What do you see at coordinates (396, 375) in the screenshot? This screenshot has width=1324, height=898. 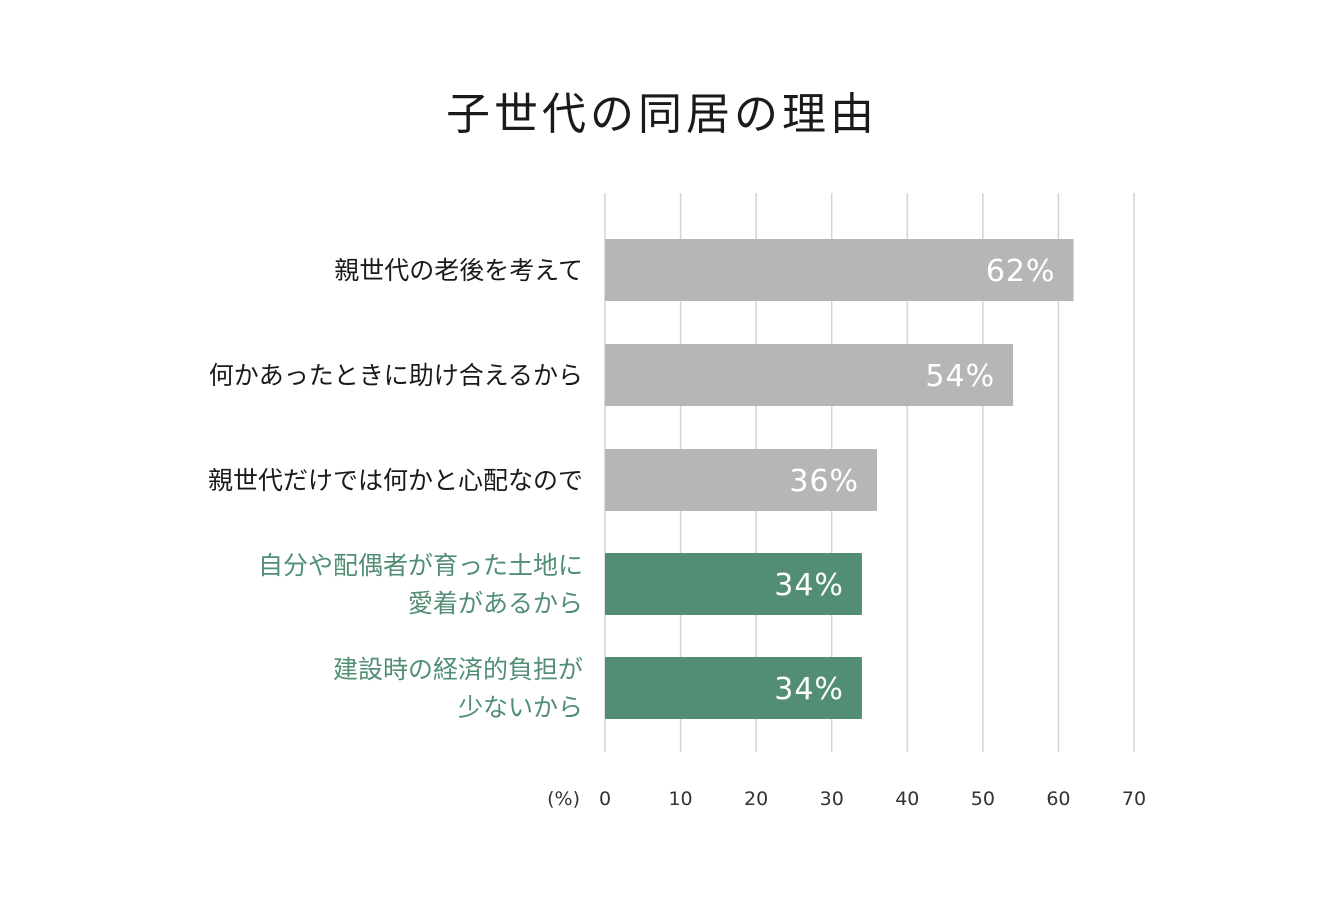 I see `category-label: 何かあったときに助け合えるから` at bounding box center [396, 375].